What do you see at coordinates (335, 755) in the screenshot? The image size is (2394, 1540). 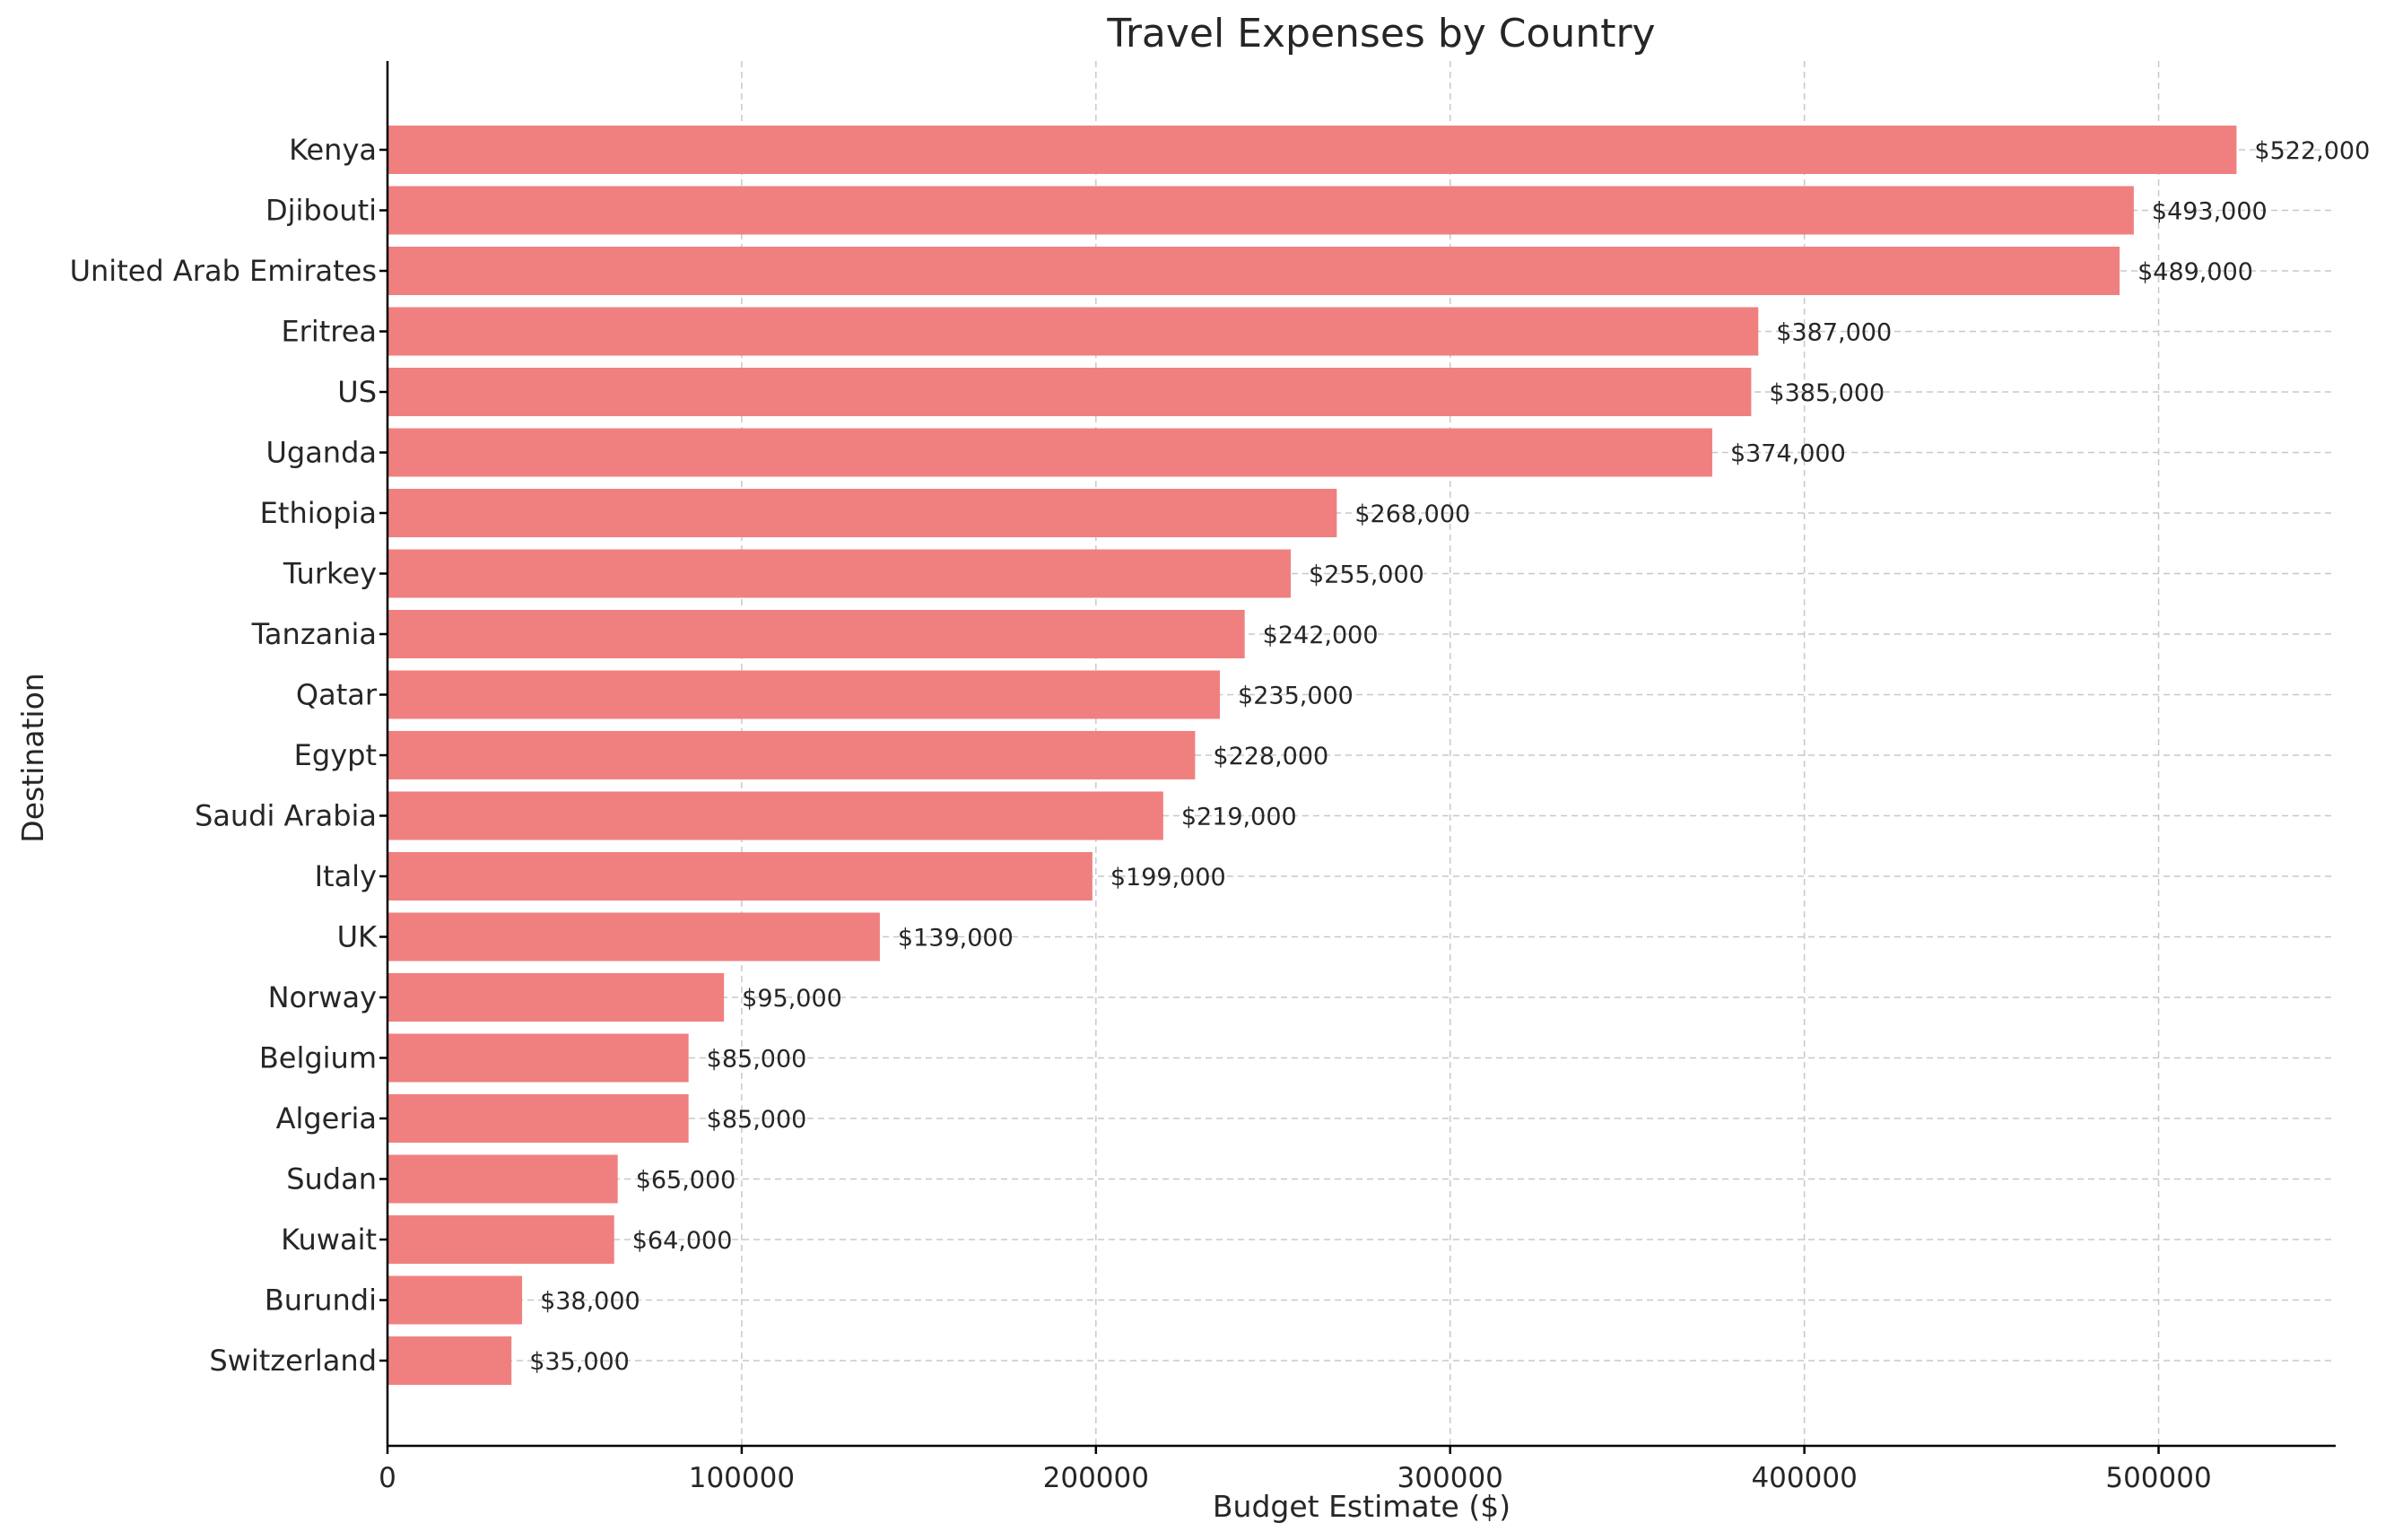 I see `category-label: Egypt` at bounding box center [335, 755].